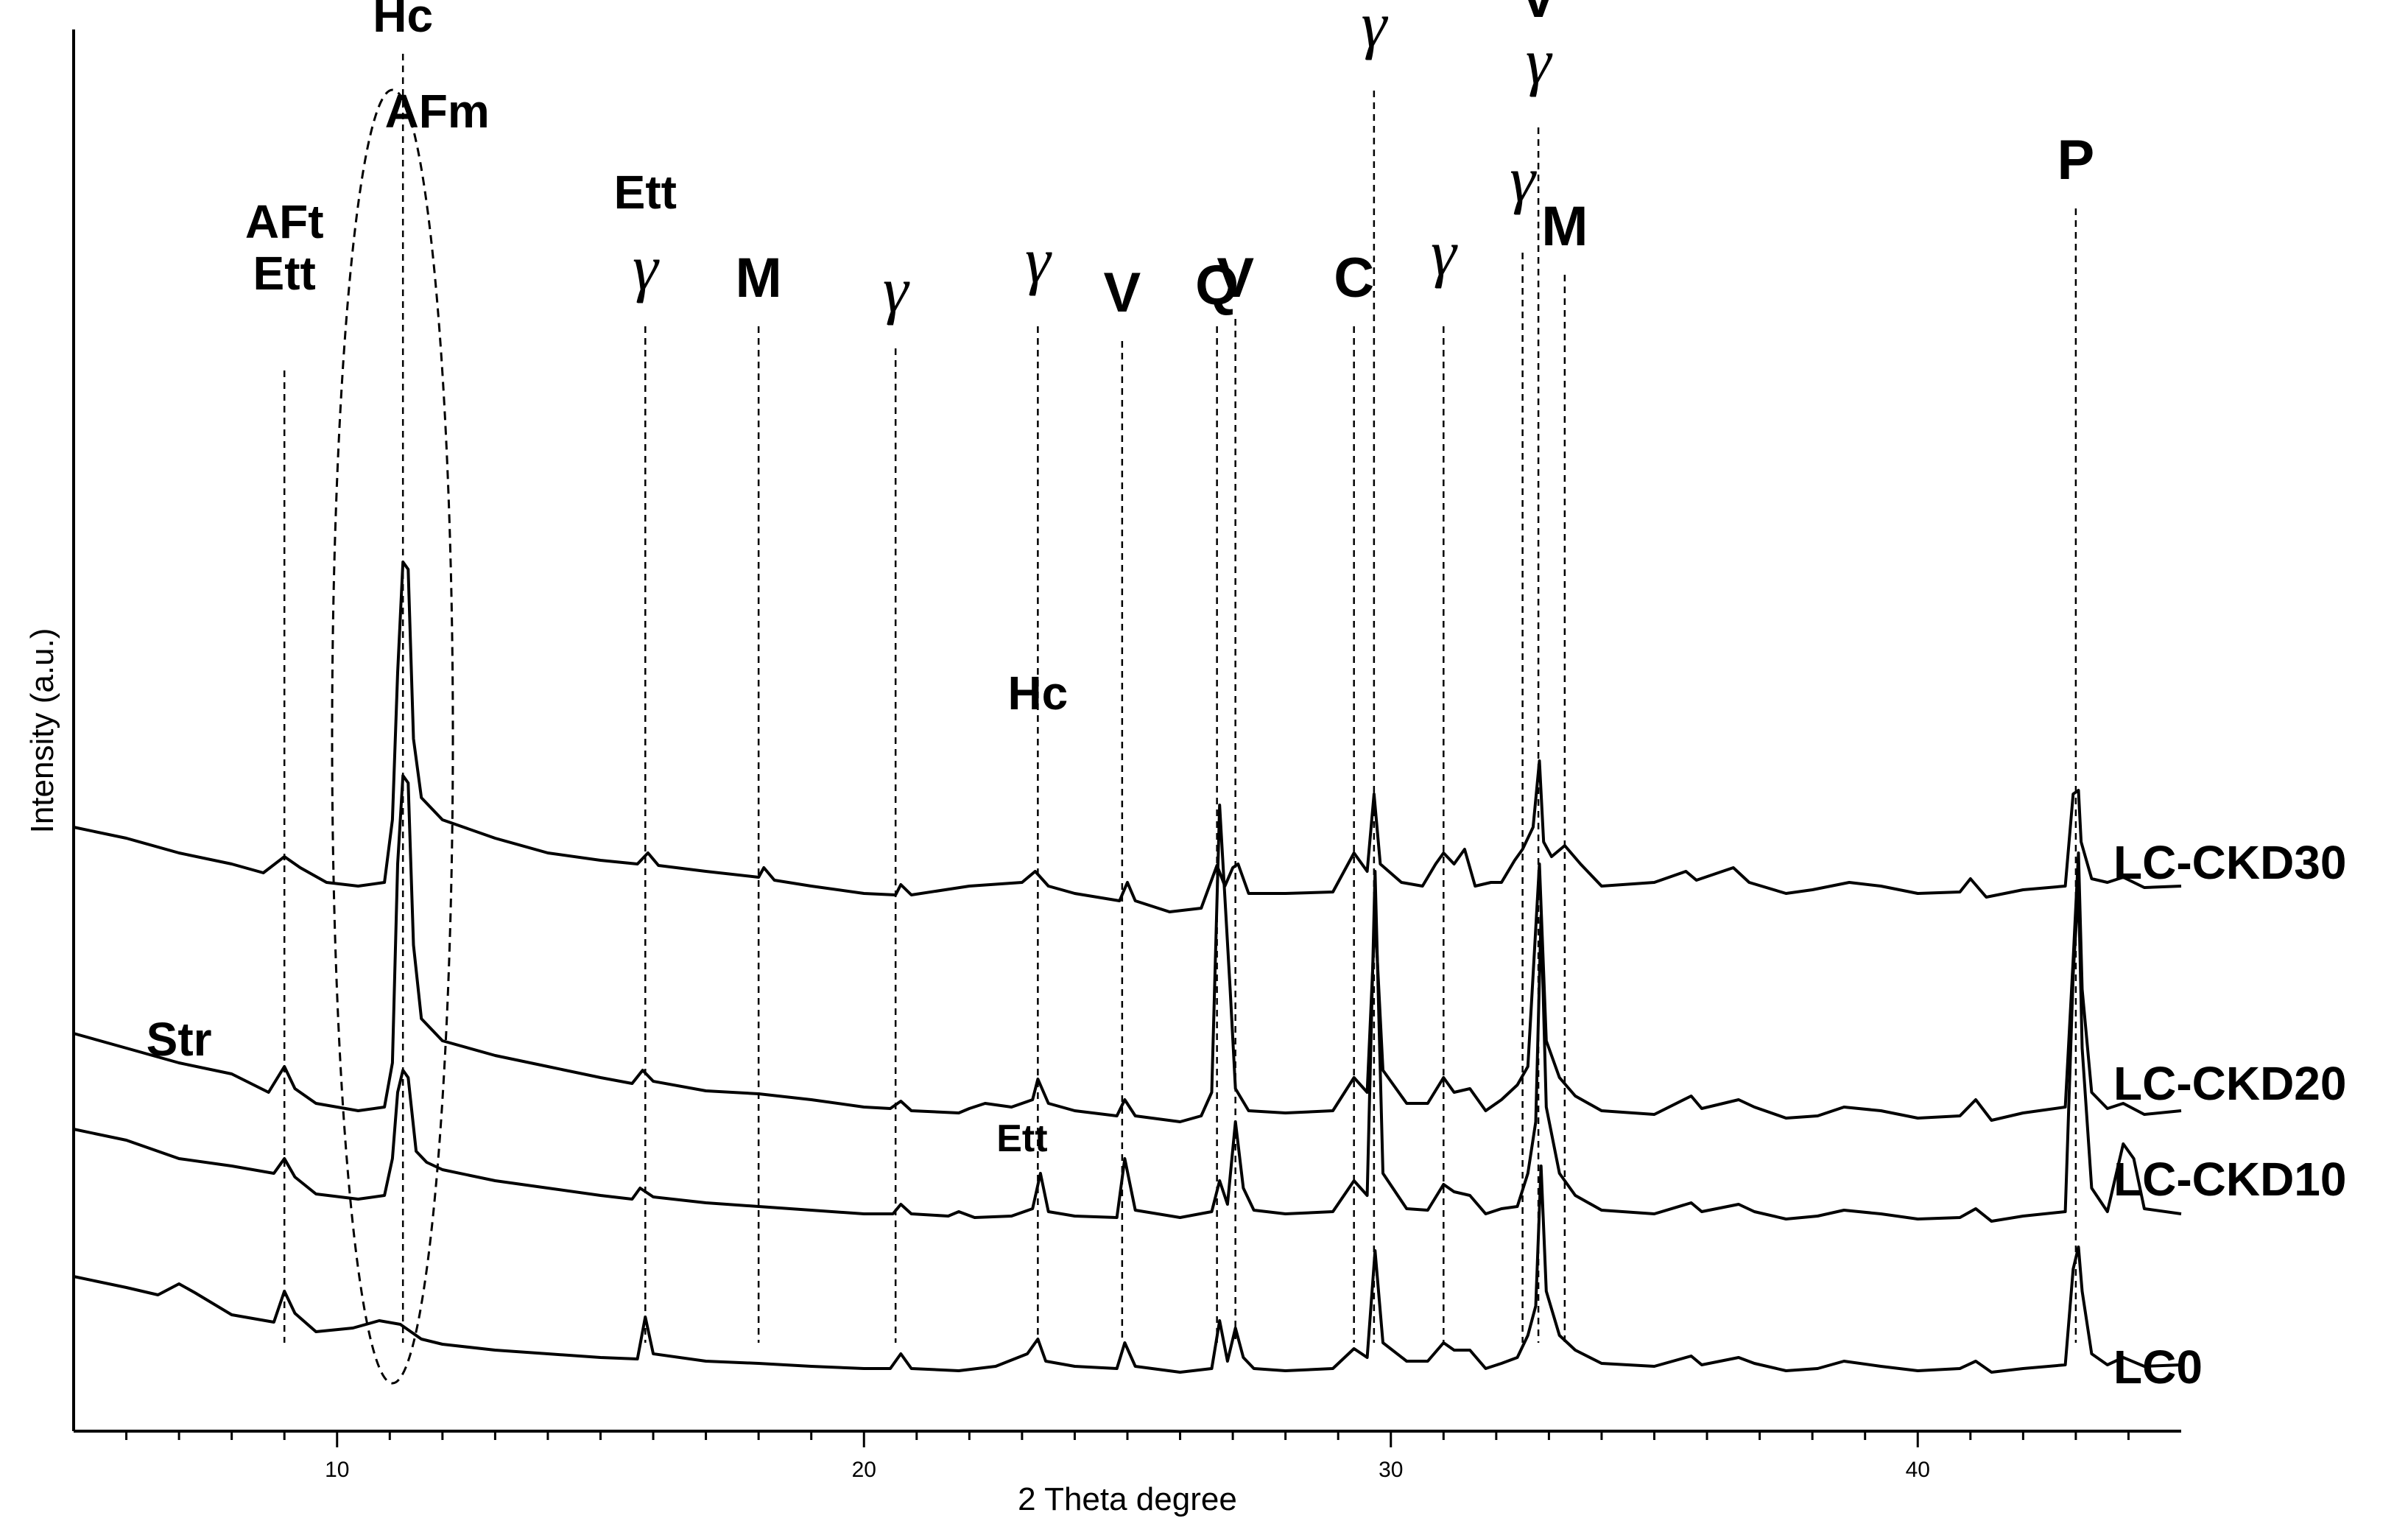  What do you see at coordinates (2158, 1367) in the screenshot?
I see `series-label-lc0: LC0` at bounding box center [2158, 1367].